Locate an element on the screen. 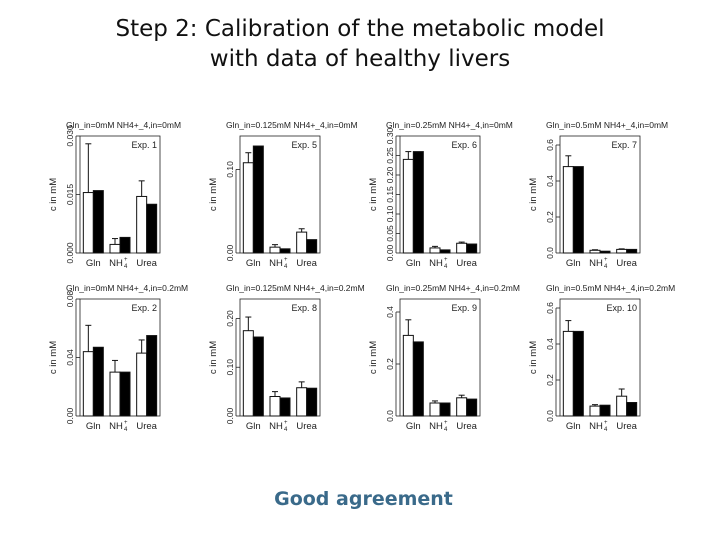  experiment-label: Exp. 6 is located at coordinates (464, 145).